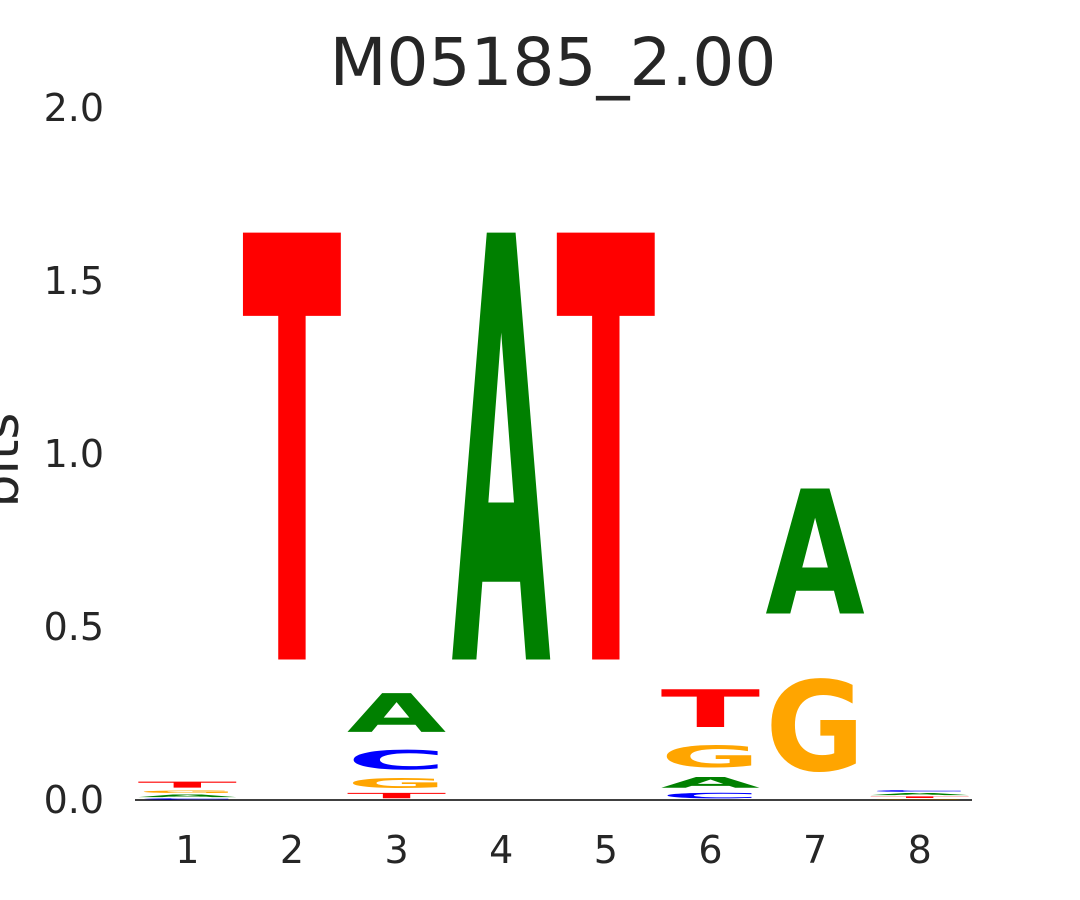 This screenshot has width=1080, height=900. What do you see at coordinates (396, 850) in the screenshot?
I see `x-tick-label: 3` at bounding box center [396, 850].